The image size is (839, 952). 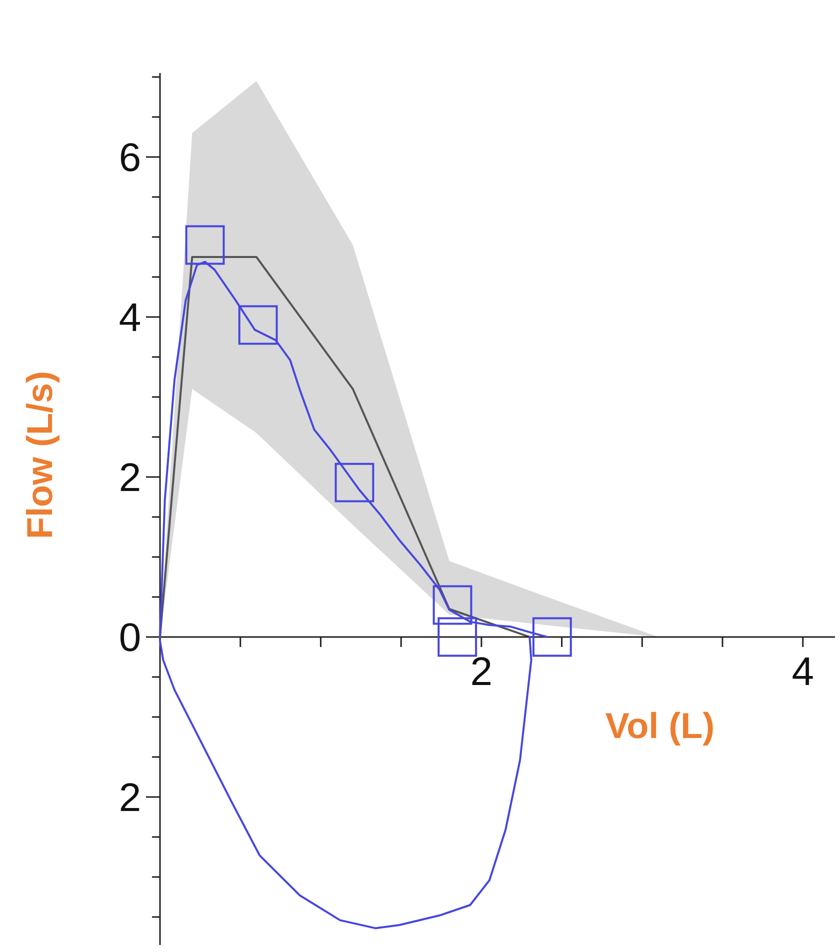 What do you see at coordinates (130, 158) in the screenshot?
I see `y-tick-label: 6` at bounding box center [130, 158].